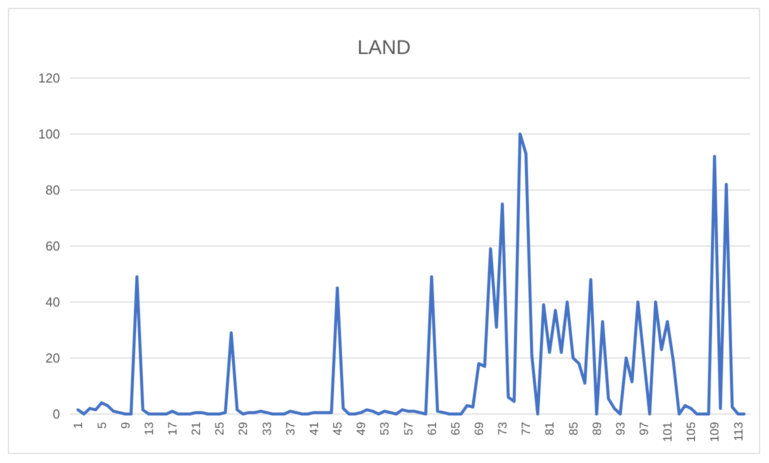  Describe the element at coordinates (479, 429) in the screenshot. I see `x-tick-label: 69` at that location.